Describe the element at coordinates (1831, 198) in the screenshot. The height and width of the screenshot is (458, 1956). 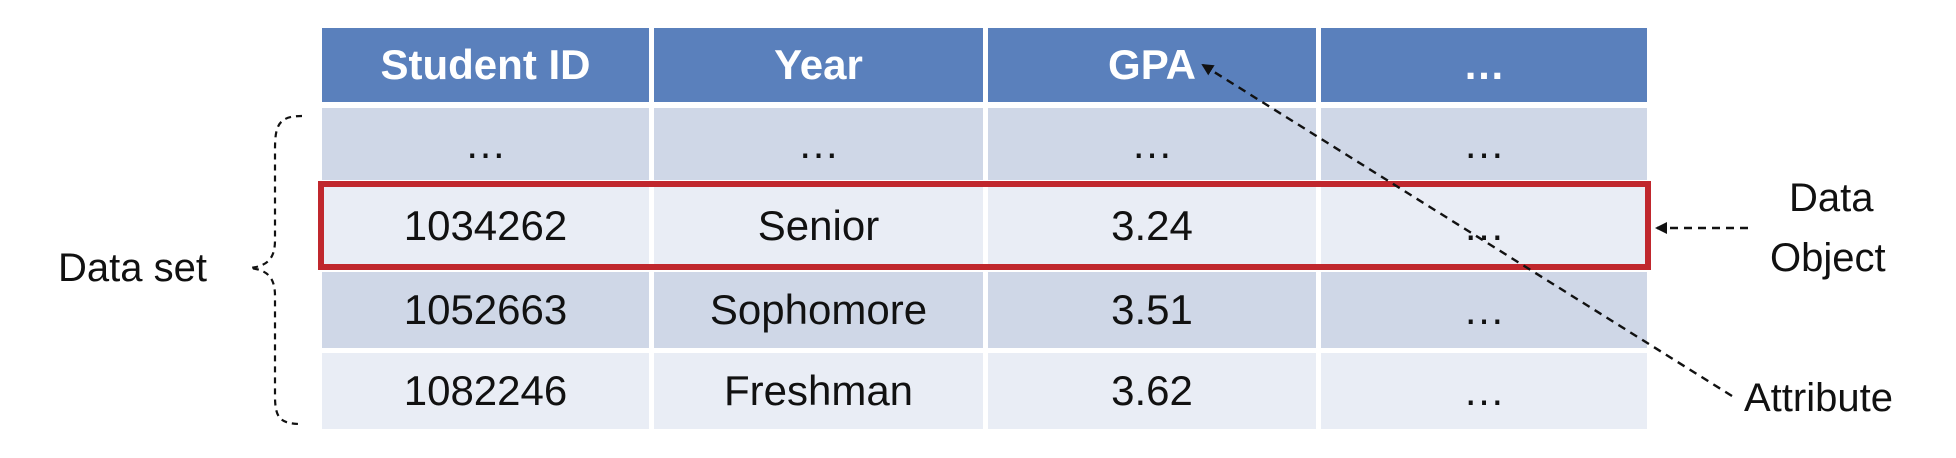
I see `data-object-label-line1: Data` at that location.